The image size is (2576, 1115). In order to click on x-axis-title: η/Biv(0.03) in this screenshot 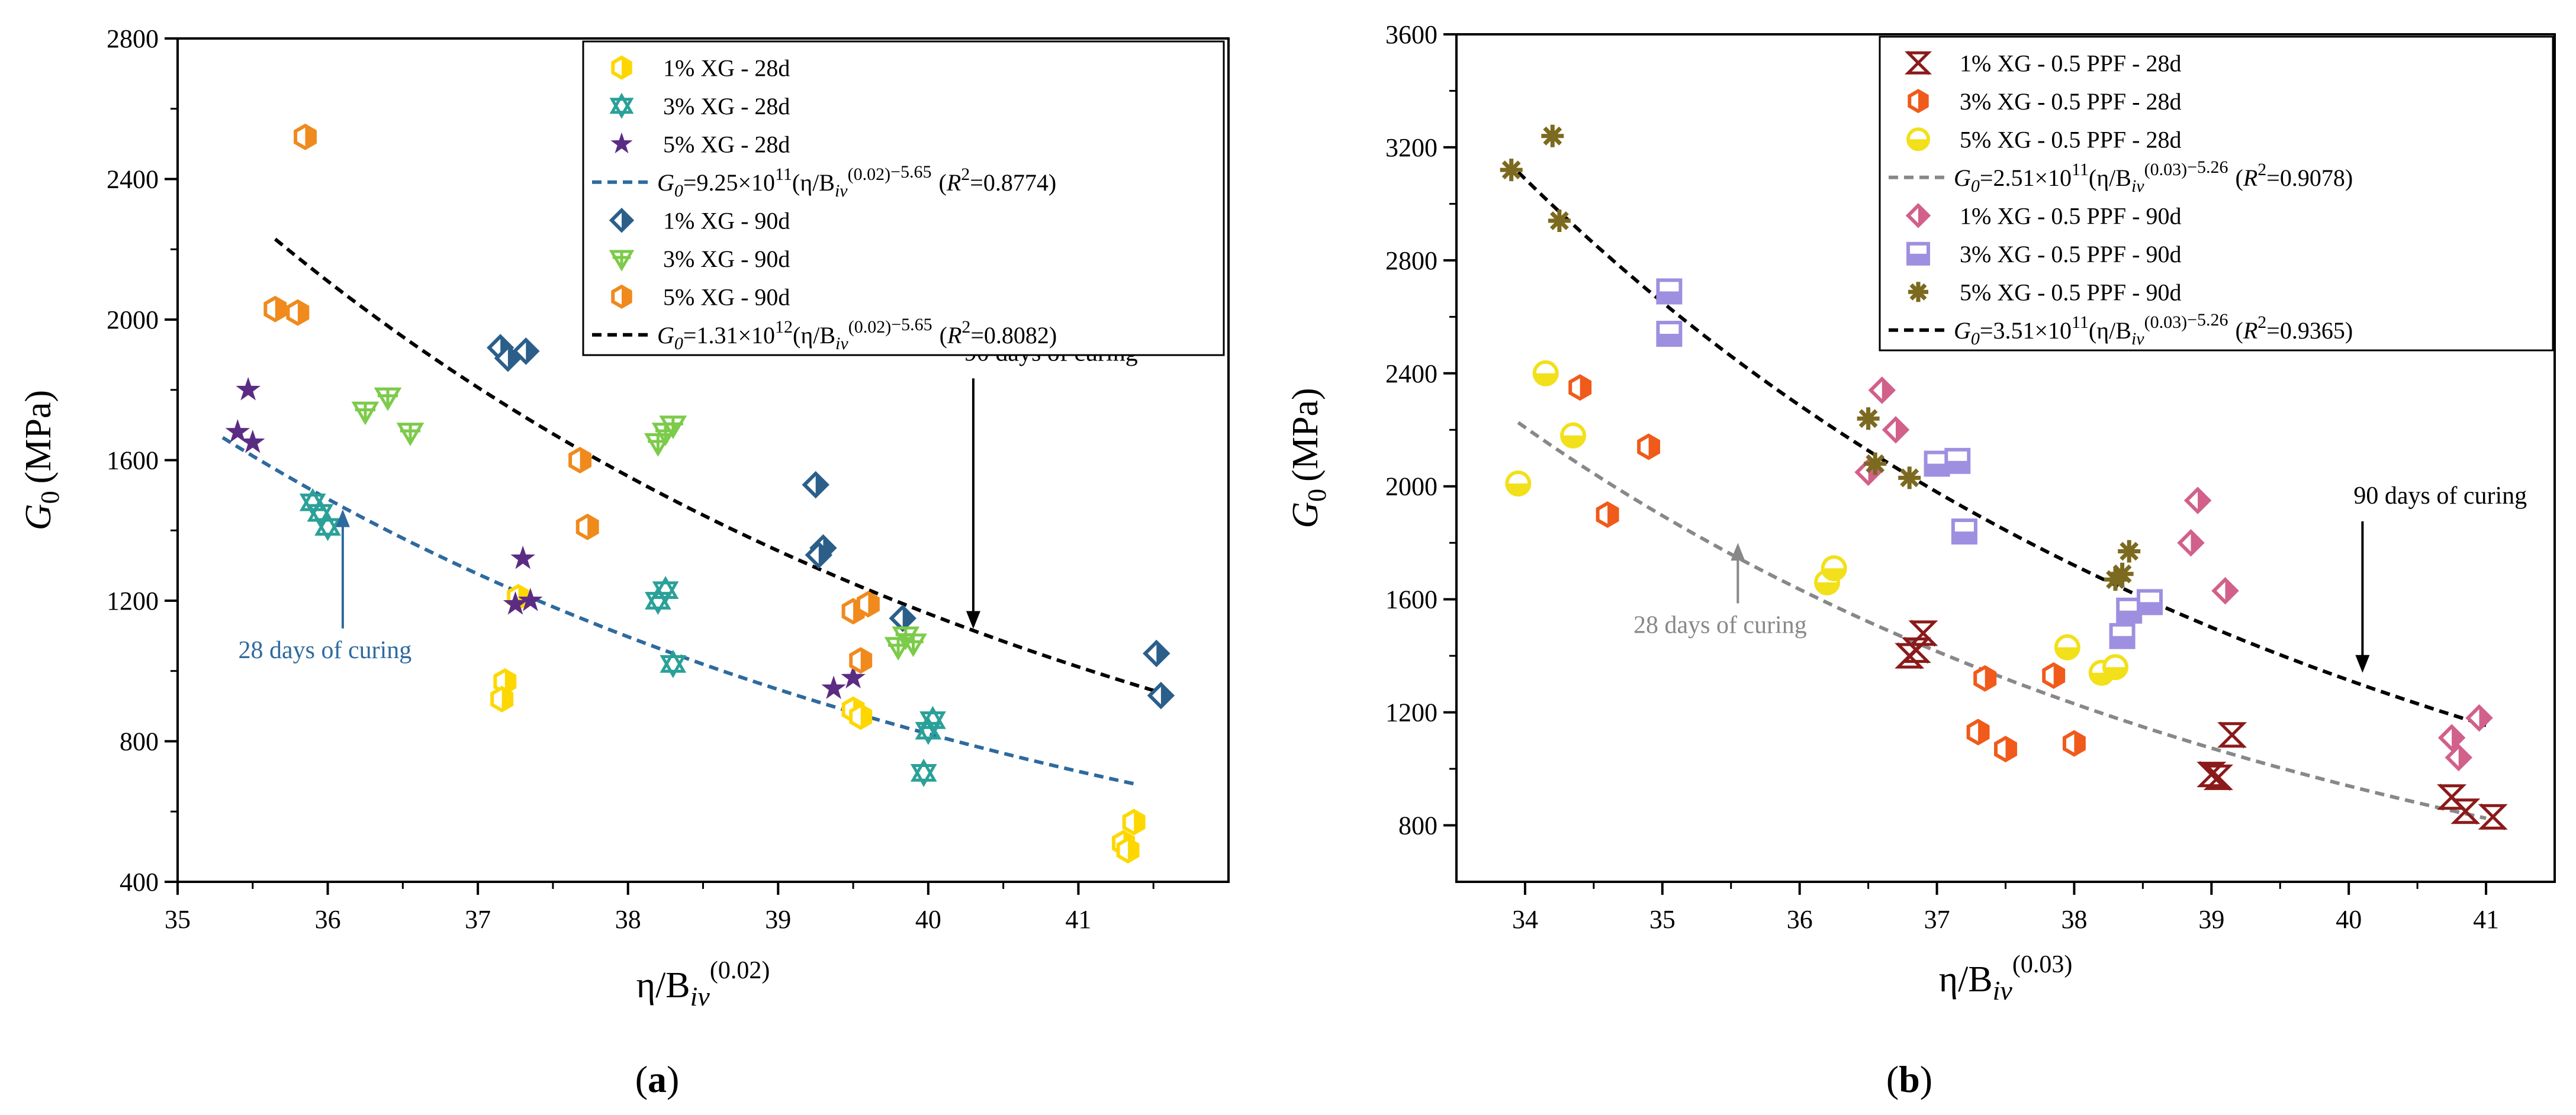, I will do `click(2006, 978)`.